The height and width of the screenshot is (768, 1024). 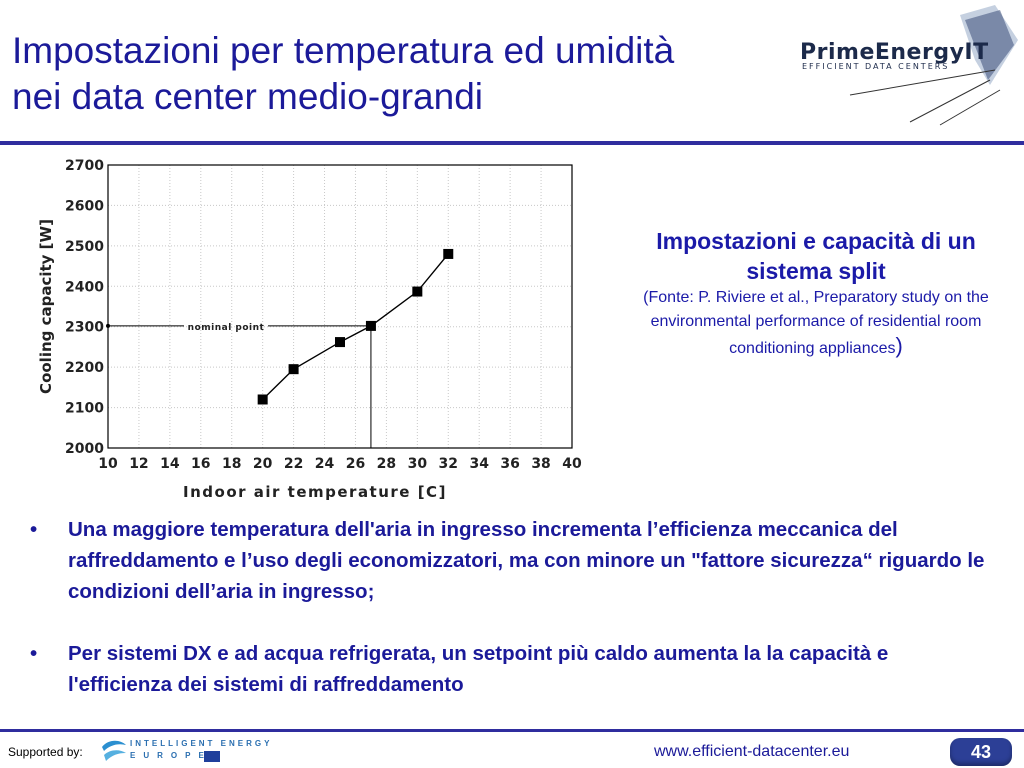 What do you see at coordinates (108, 325) in the screenshot?
I see `reference-marker` at bounding box center [108, 325].